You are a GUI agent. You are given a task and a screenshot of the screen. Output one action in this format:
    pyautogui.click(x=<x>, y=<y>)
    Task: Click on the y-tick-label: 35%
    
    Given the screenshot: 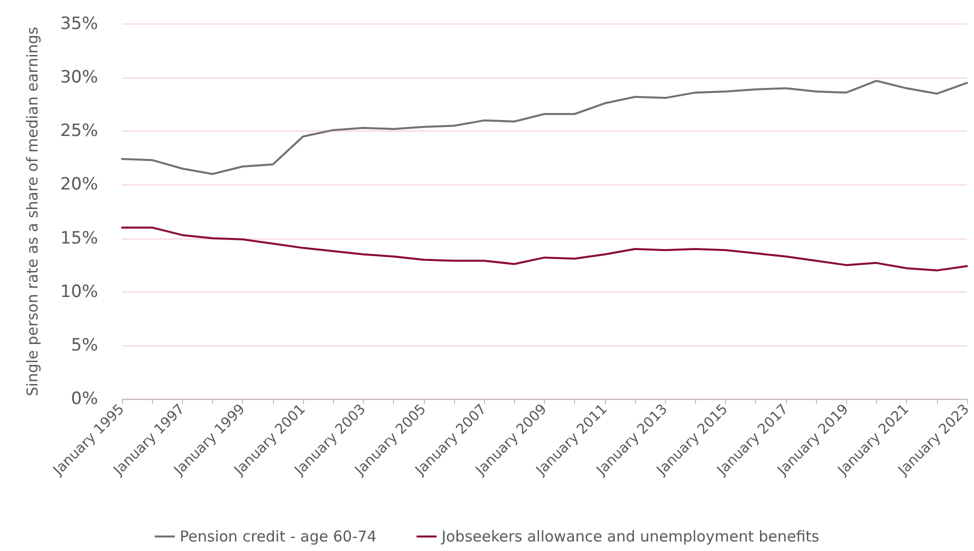 What is the action you would take?
    pyautogui.click(x=79, y=24)
    